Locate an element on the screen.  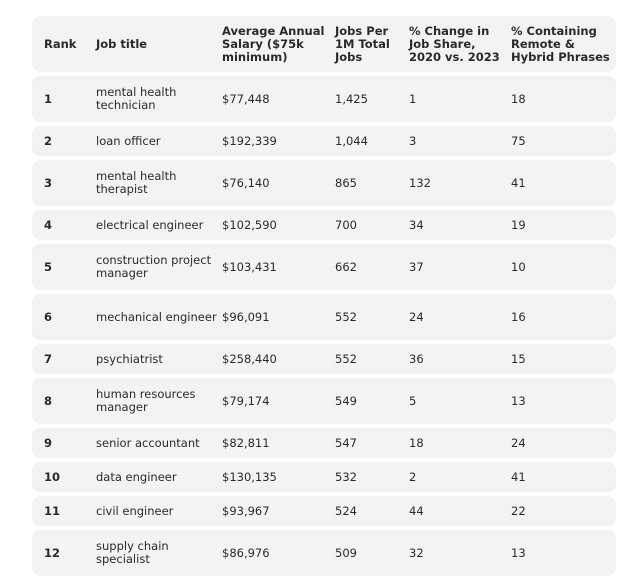
cell-salary: $130,135 is located at coordinates (249, 476).